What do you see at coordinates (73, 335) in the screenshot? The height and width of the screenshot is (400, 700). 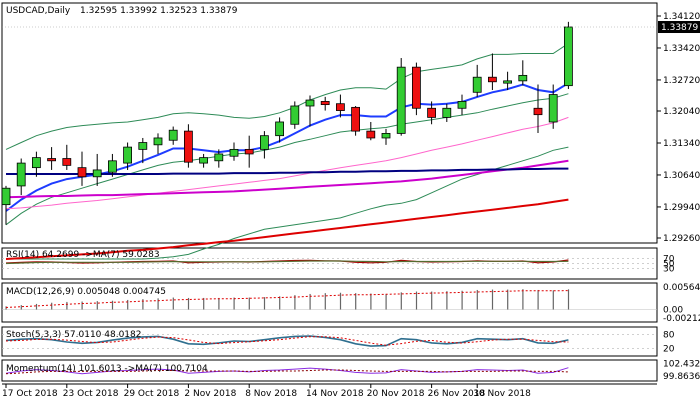 I see `stoch-label: Stoch(5,3,3) 57.0110 48.0182` at bounding box center [73, 335].